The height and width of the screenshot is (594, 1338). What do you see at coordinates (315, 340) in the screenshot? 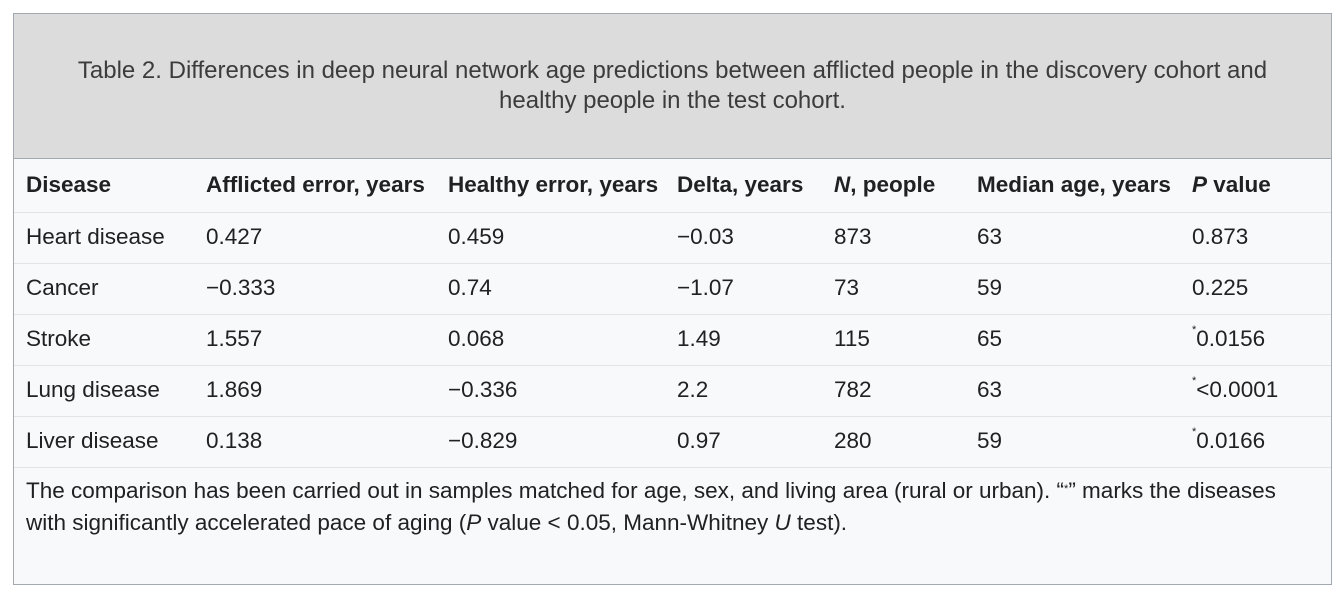
I see `cell-afflicted-error: 1.557` at bounding box center [315, 340].